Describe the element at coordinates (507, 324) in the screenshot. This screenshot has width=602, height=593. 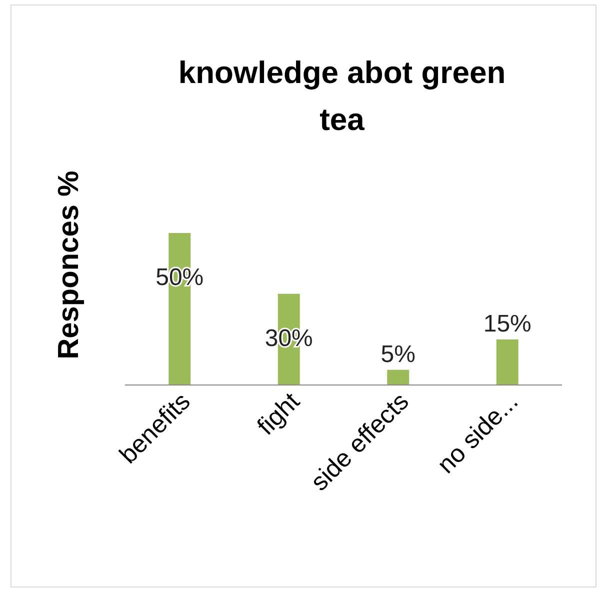
I see `data-label: 15%` at that location.